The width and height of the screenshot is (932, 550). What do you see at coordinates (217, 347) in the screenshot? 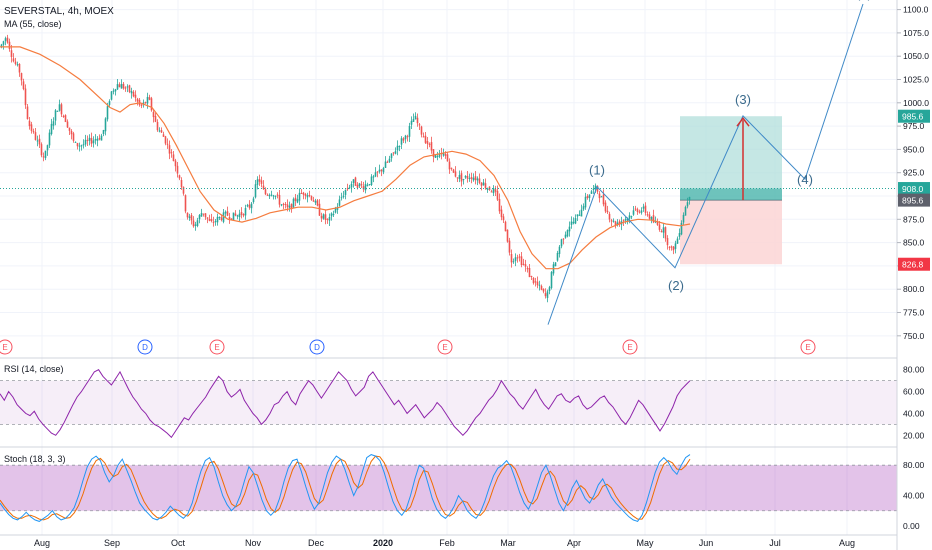
I see `event-marker` at bounding box center [217, 347].